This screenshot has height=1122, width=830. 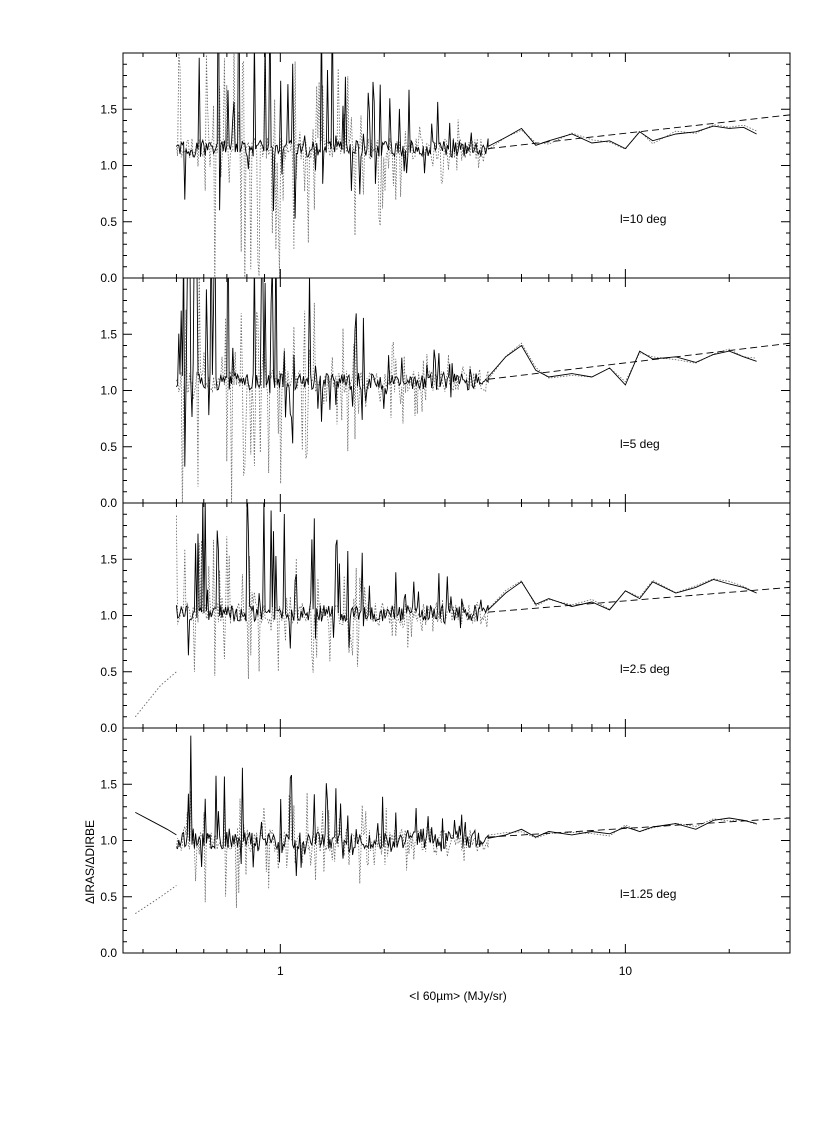 What do you see at coordinates (640, 444) in the screenshot?
I see `panel-label: l=5 deg` at bounding box center [640, 444].